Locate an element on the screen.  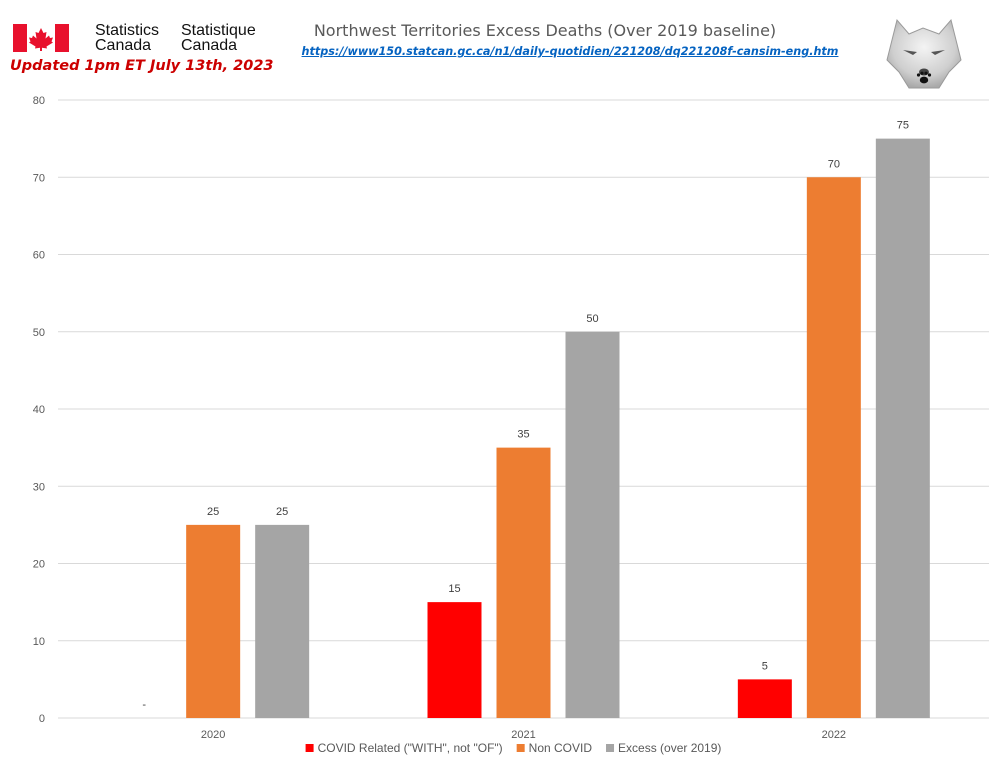
bar-1-2021 is located at coordinates (454, 660).